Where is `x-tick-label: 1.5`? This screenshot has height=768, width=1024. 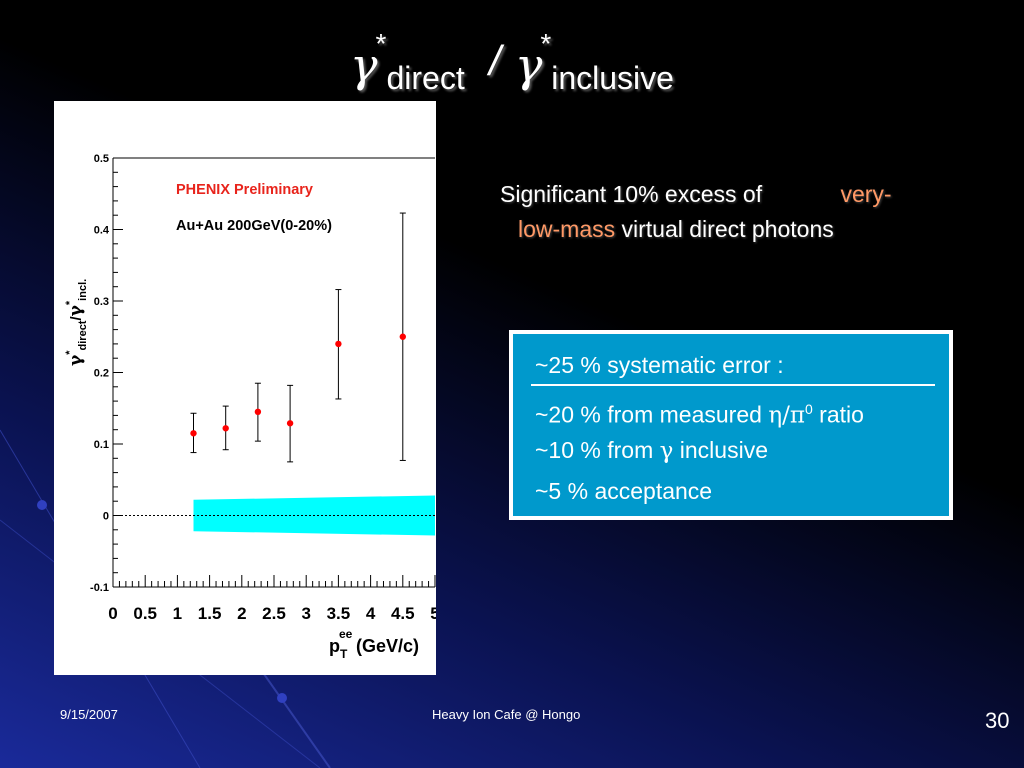
x-tick-label: 1.5 is located at coordinates (210, 613).